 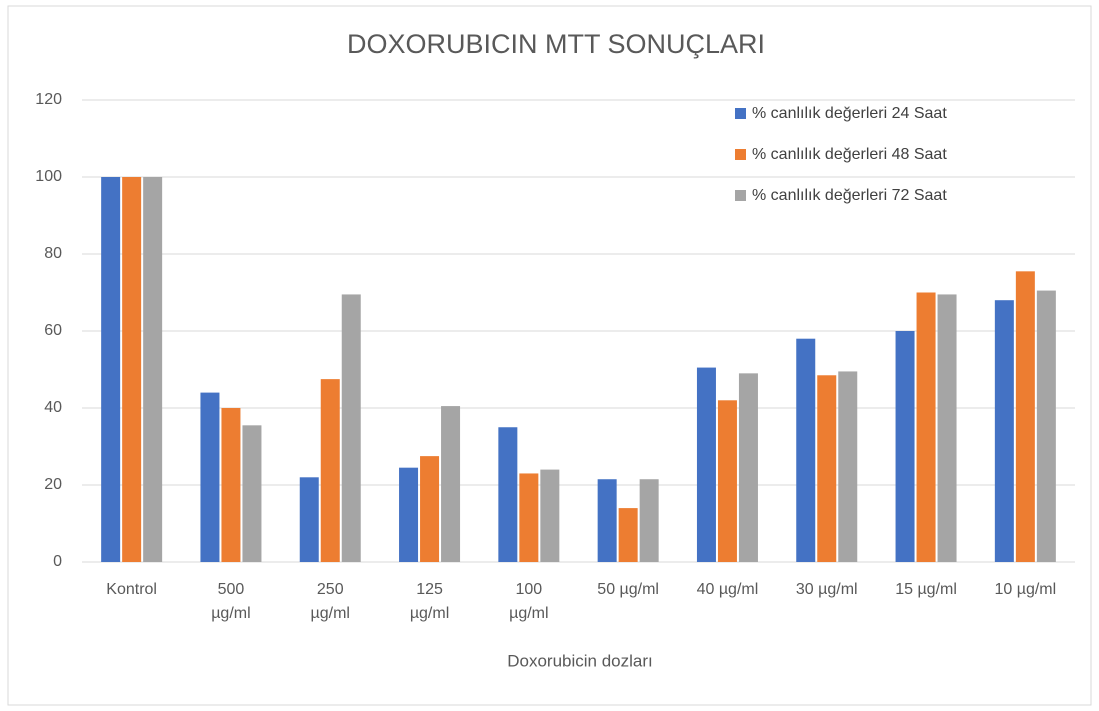 What do you see at coordinates (53, 407) in the screenshot?
I see `y-tick-label: 40` at bounding box center [53, 407].